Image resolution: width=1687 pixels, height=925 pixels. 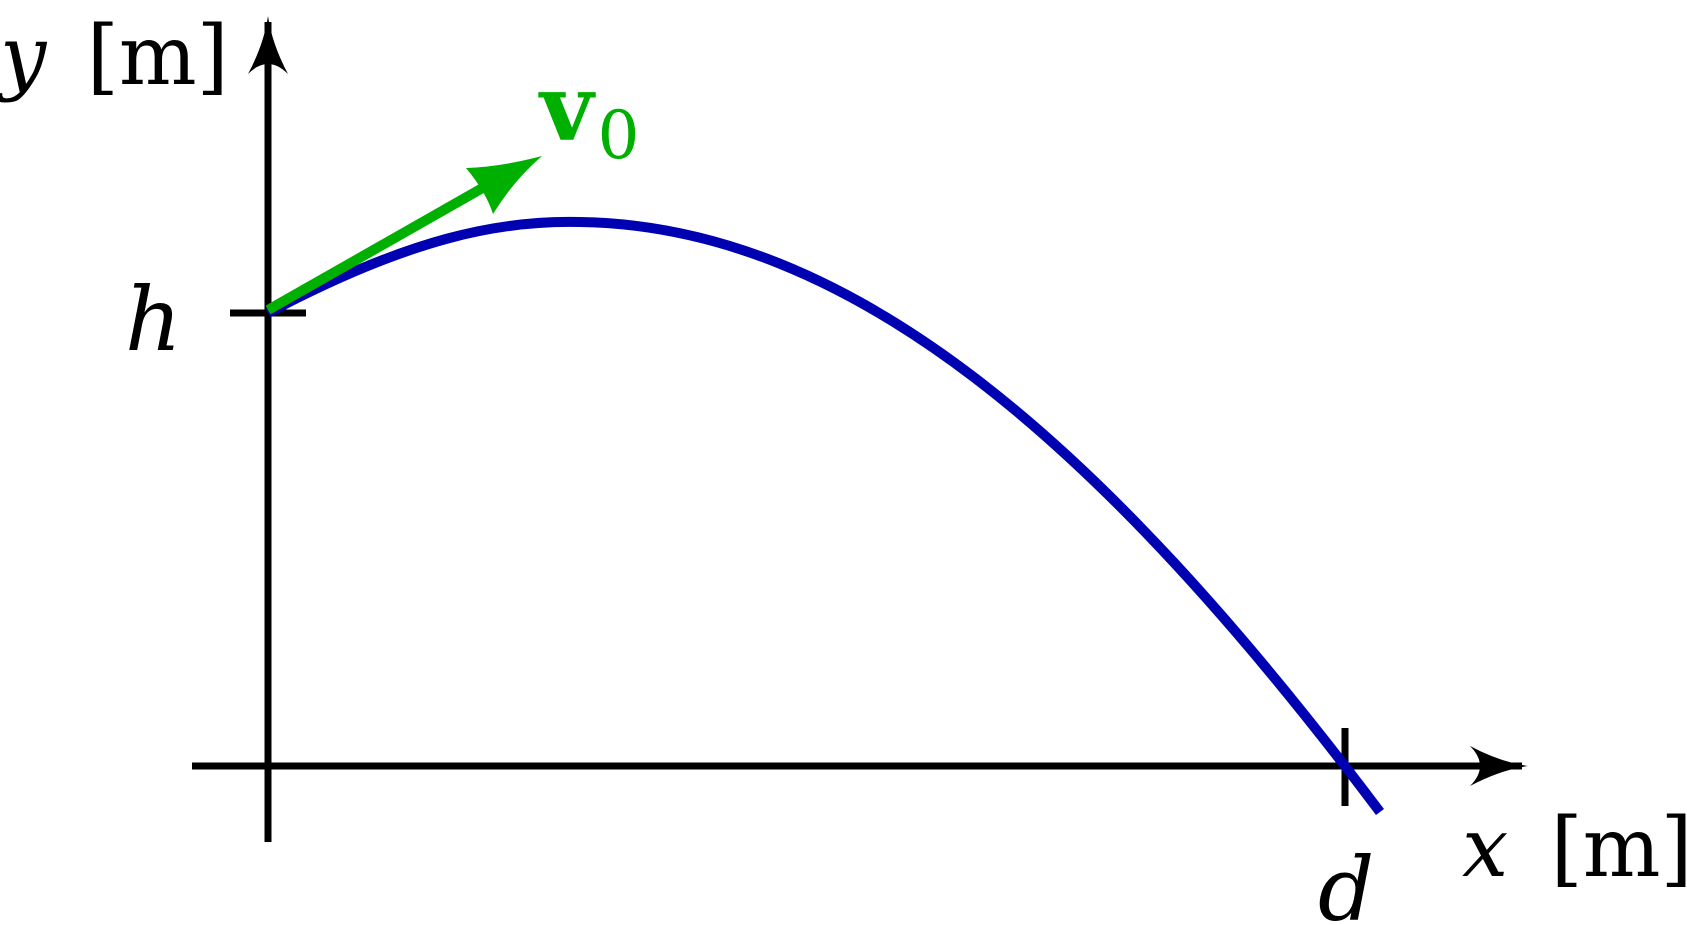 What do you see at coordinates (1485, 848) in the screenshot?
I see `x-axis-variable: x` at bounding box center [1485, 848].